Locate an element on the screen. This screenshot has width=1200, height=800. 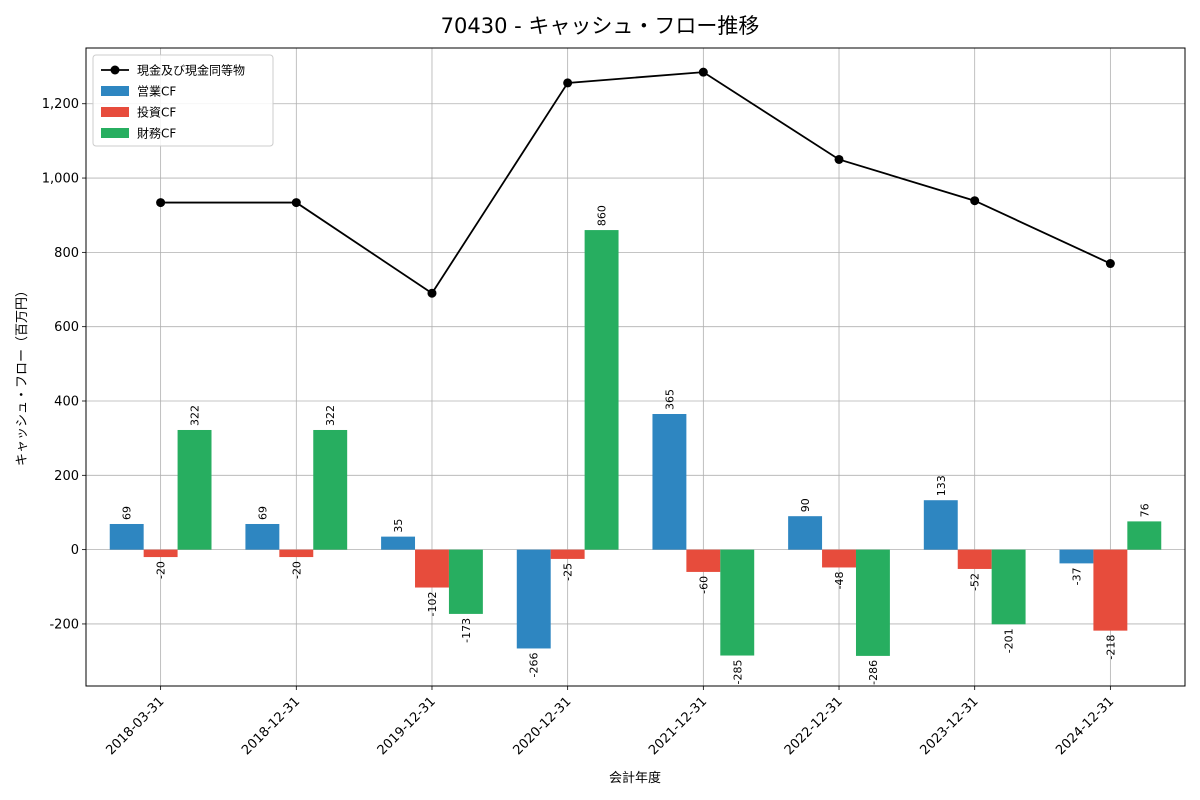
x-tick-label: 2018-03-31 is located at coordinates (135, 726).